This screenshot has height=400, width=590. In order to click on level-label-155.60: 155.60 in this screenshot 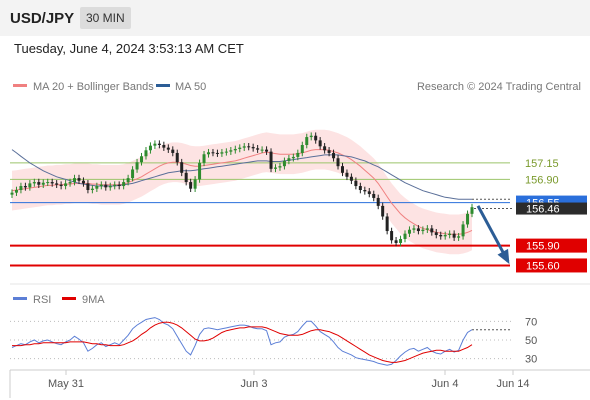, I will do `click(543, 266)`.